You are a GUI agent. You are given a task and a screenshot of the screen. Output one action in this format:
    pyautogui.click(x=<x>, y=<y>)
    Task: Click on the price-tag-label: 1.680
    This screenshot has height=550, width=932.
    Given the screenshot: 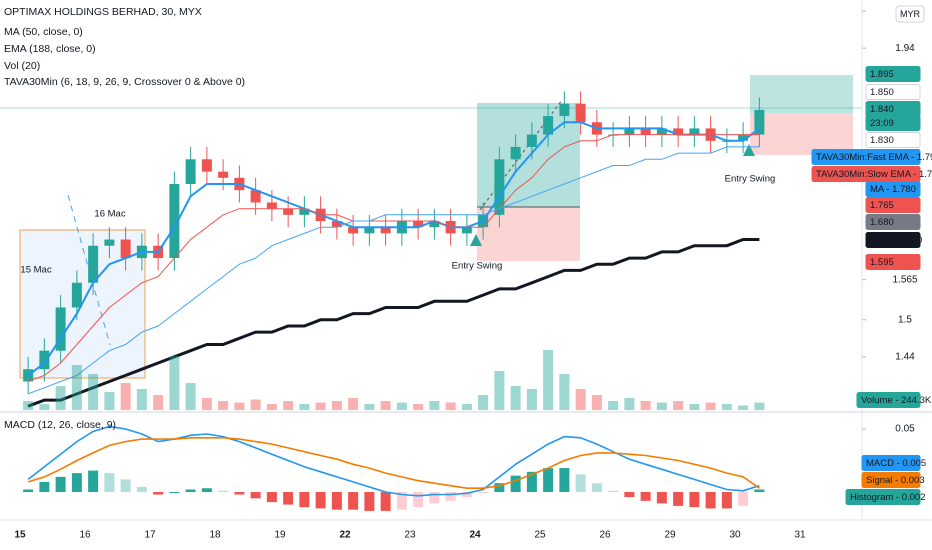 What is the action you would take?
    pyautogui.click(x=882, y=222)
    